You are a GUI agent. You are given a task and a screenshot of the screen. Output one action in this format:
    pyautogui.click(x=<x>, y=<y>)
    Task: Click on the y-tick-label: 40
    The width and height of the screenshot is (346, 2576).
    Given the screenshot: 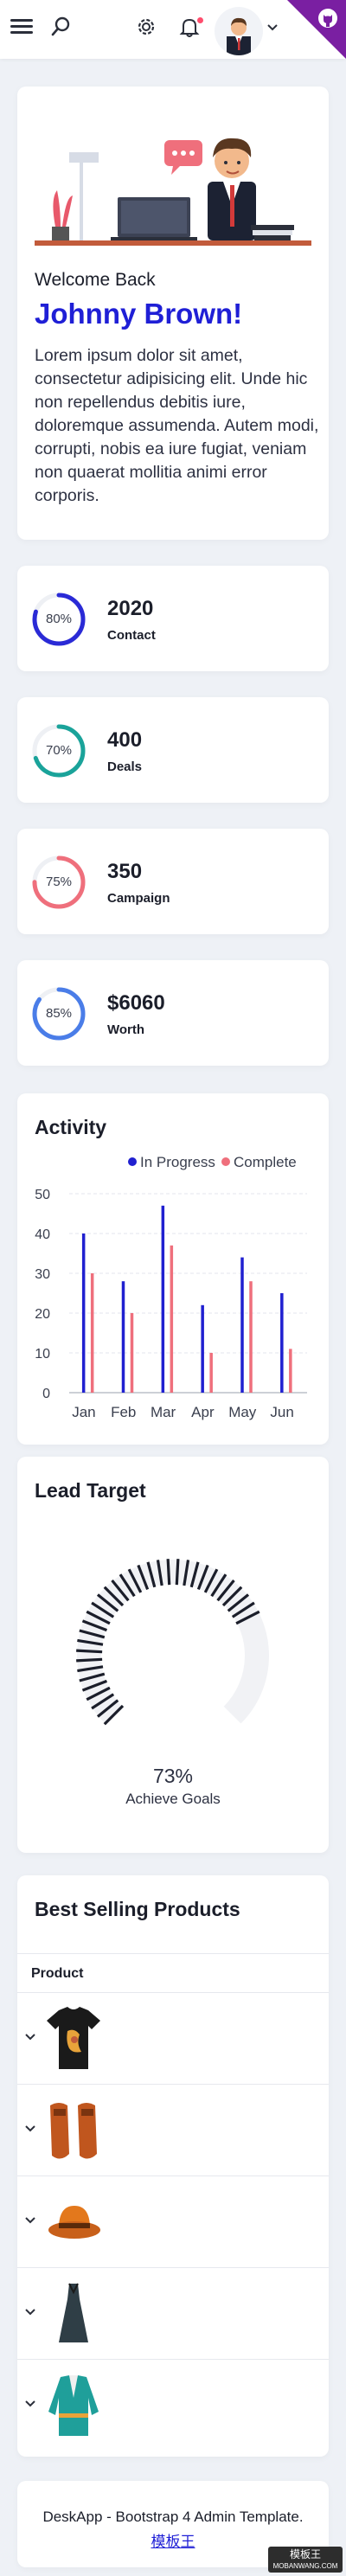 What is the action you would take?
    pyautogui.click(x=43, y=1234)
    